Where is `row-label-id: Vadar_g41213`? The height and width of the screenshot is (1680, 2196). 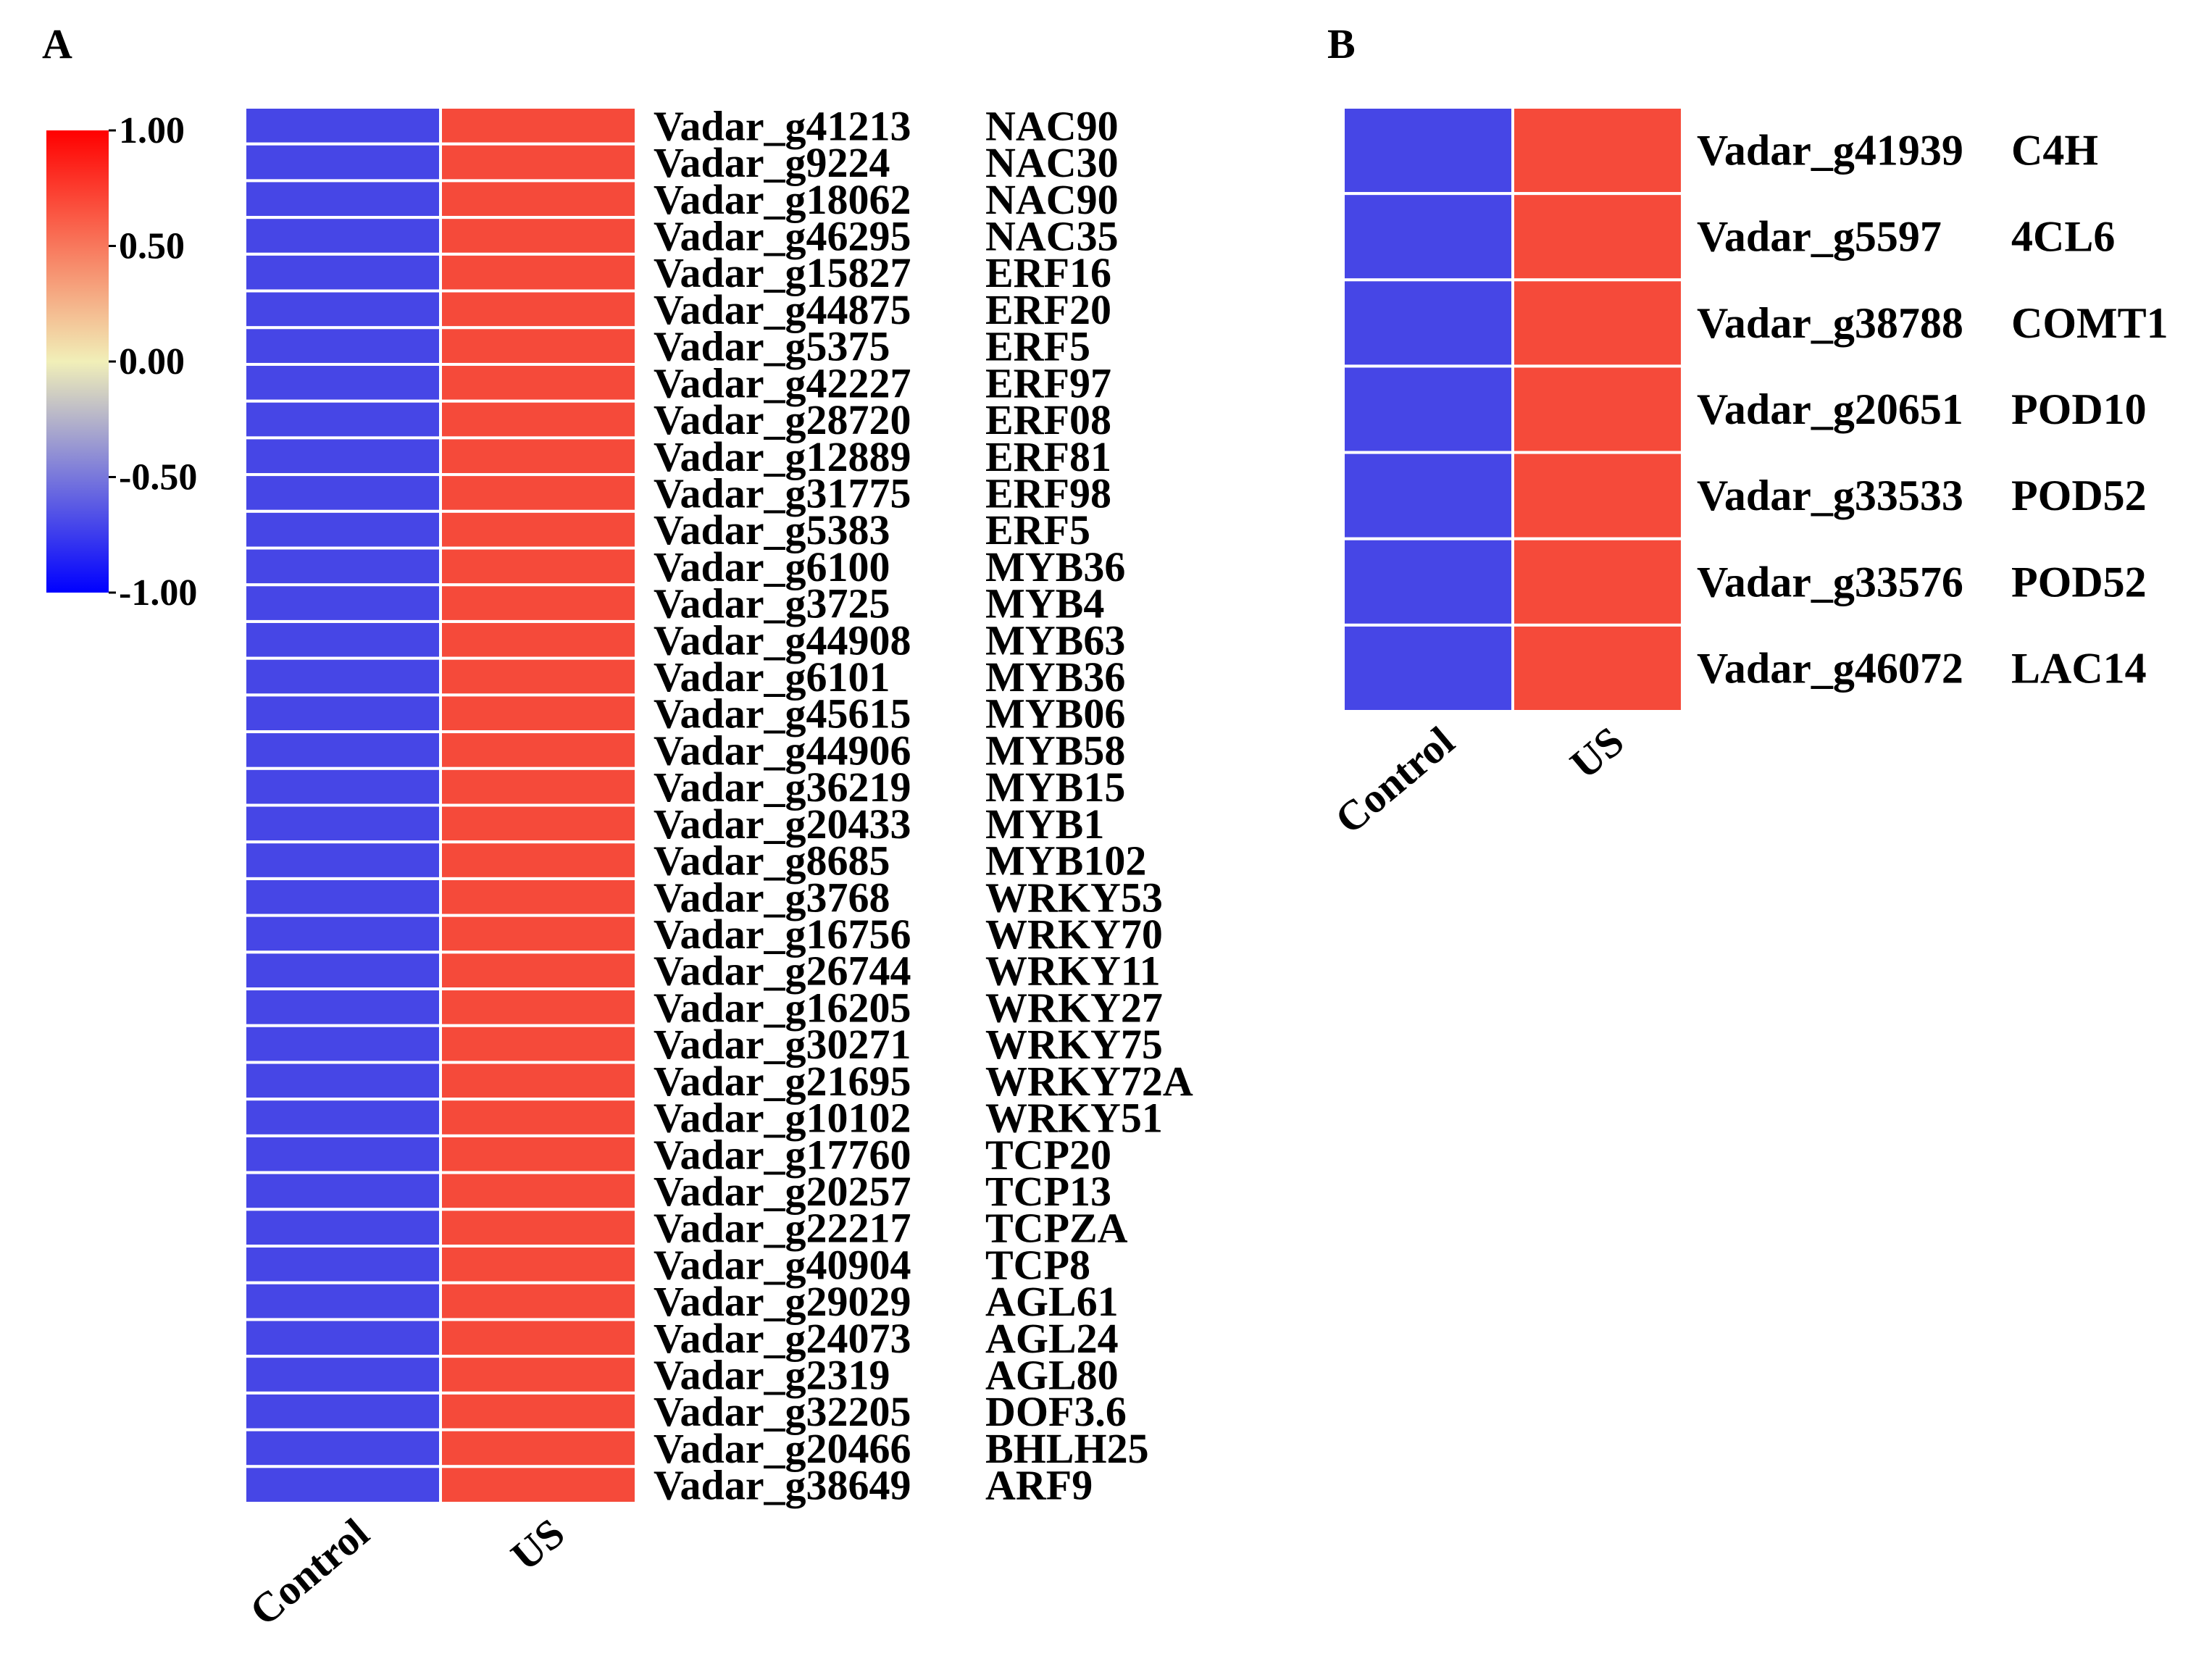 row-label-id: Vadar_g41213 is located at coordinates (783, 125).